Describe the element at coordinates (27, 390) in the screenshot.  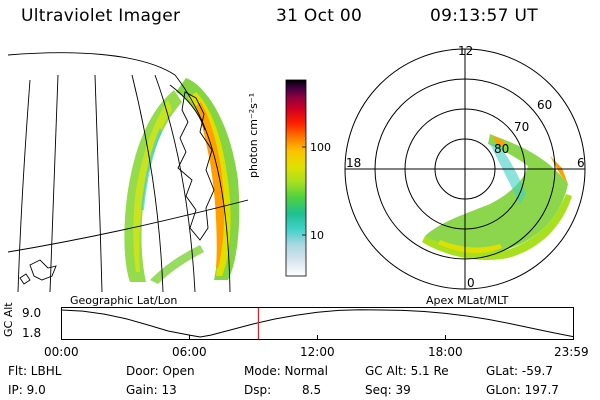
I see `status-ip: IP: 9.0` at that location.